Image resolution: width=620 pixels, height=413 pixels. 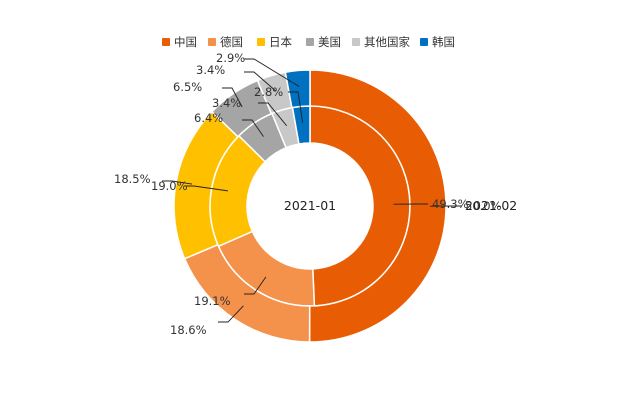 I want to click on legend-item-2: 日本, so click(x=274, y=42).